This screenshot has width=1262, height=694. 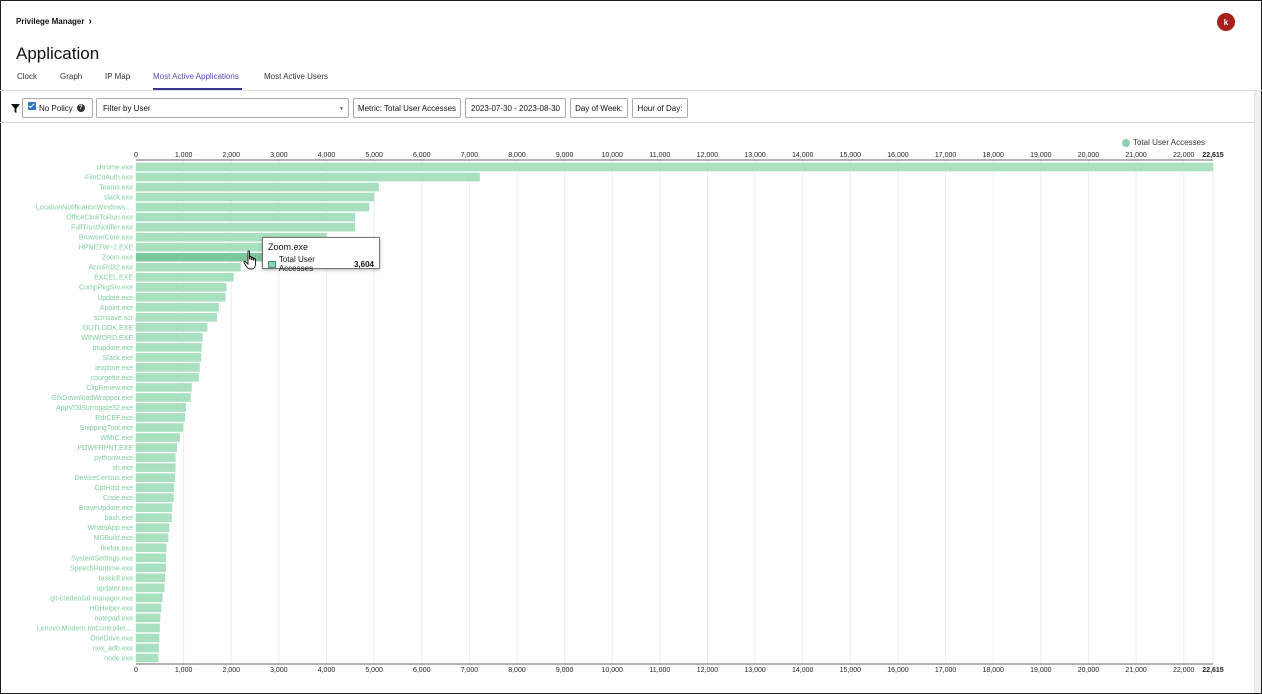 What do you see at coordinates (296, 76) in the screenshot?
I see `tab-most-active-users: Most Active Users` at bounding box center [296, 76].